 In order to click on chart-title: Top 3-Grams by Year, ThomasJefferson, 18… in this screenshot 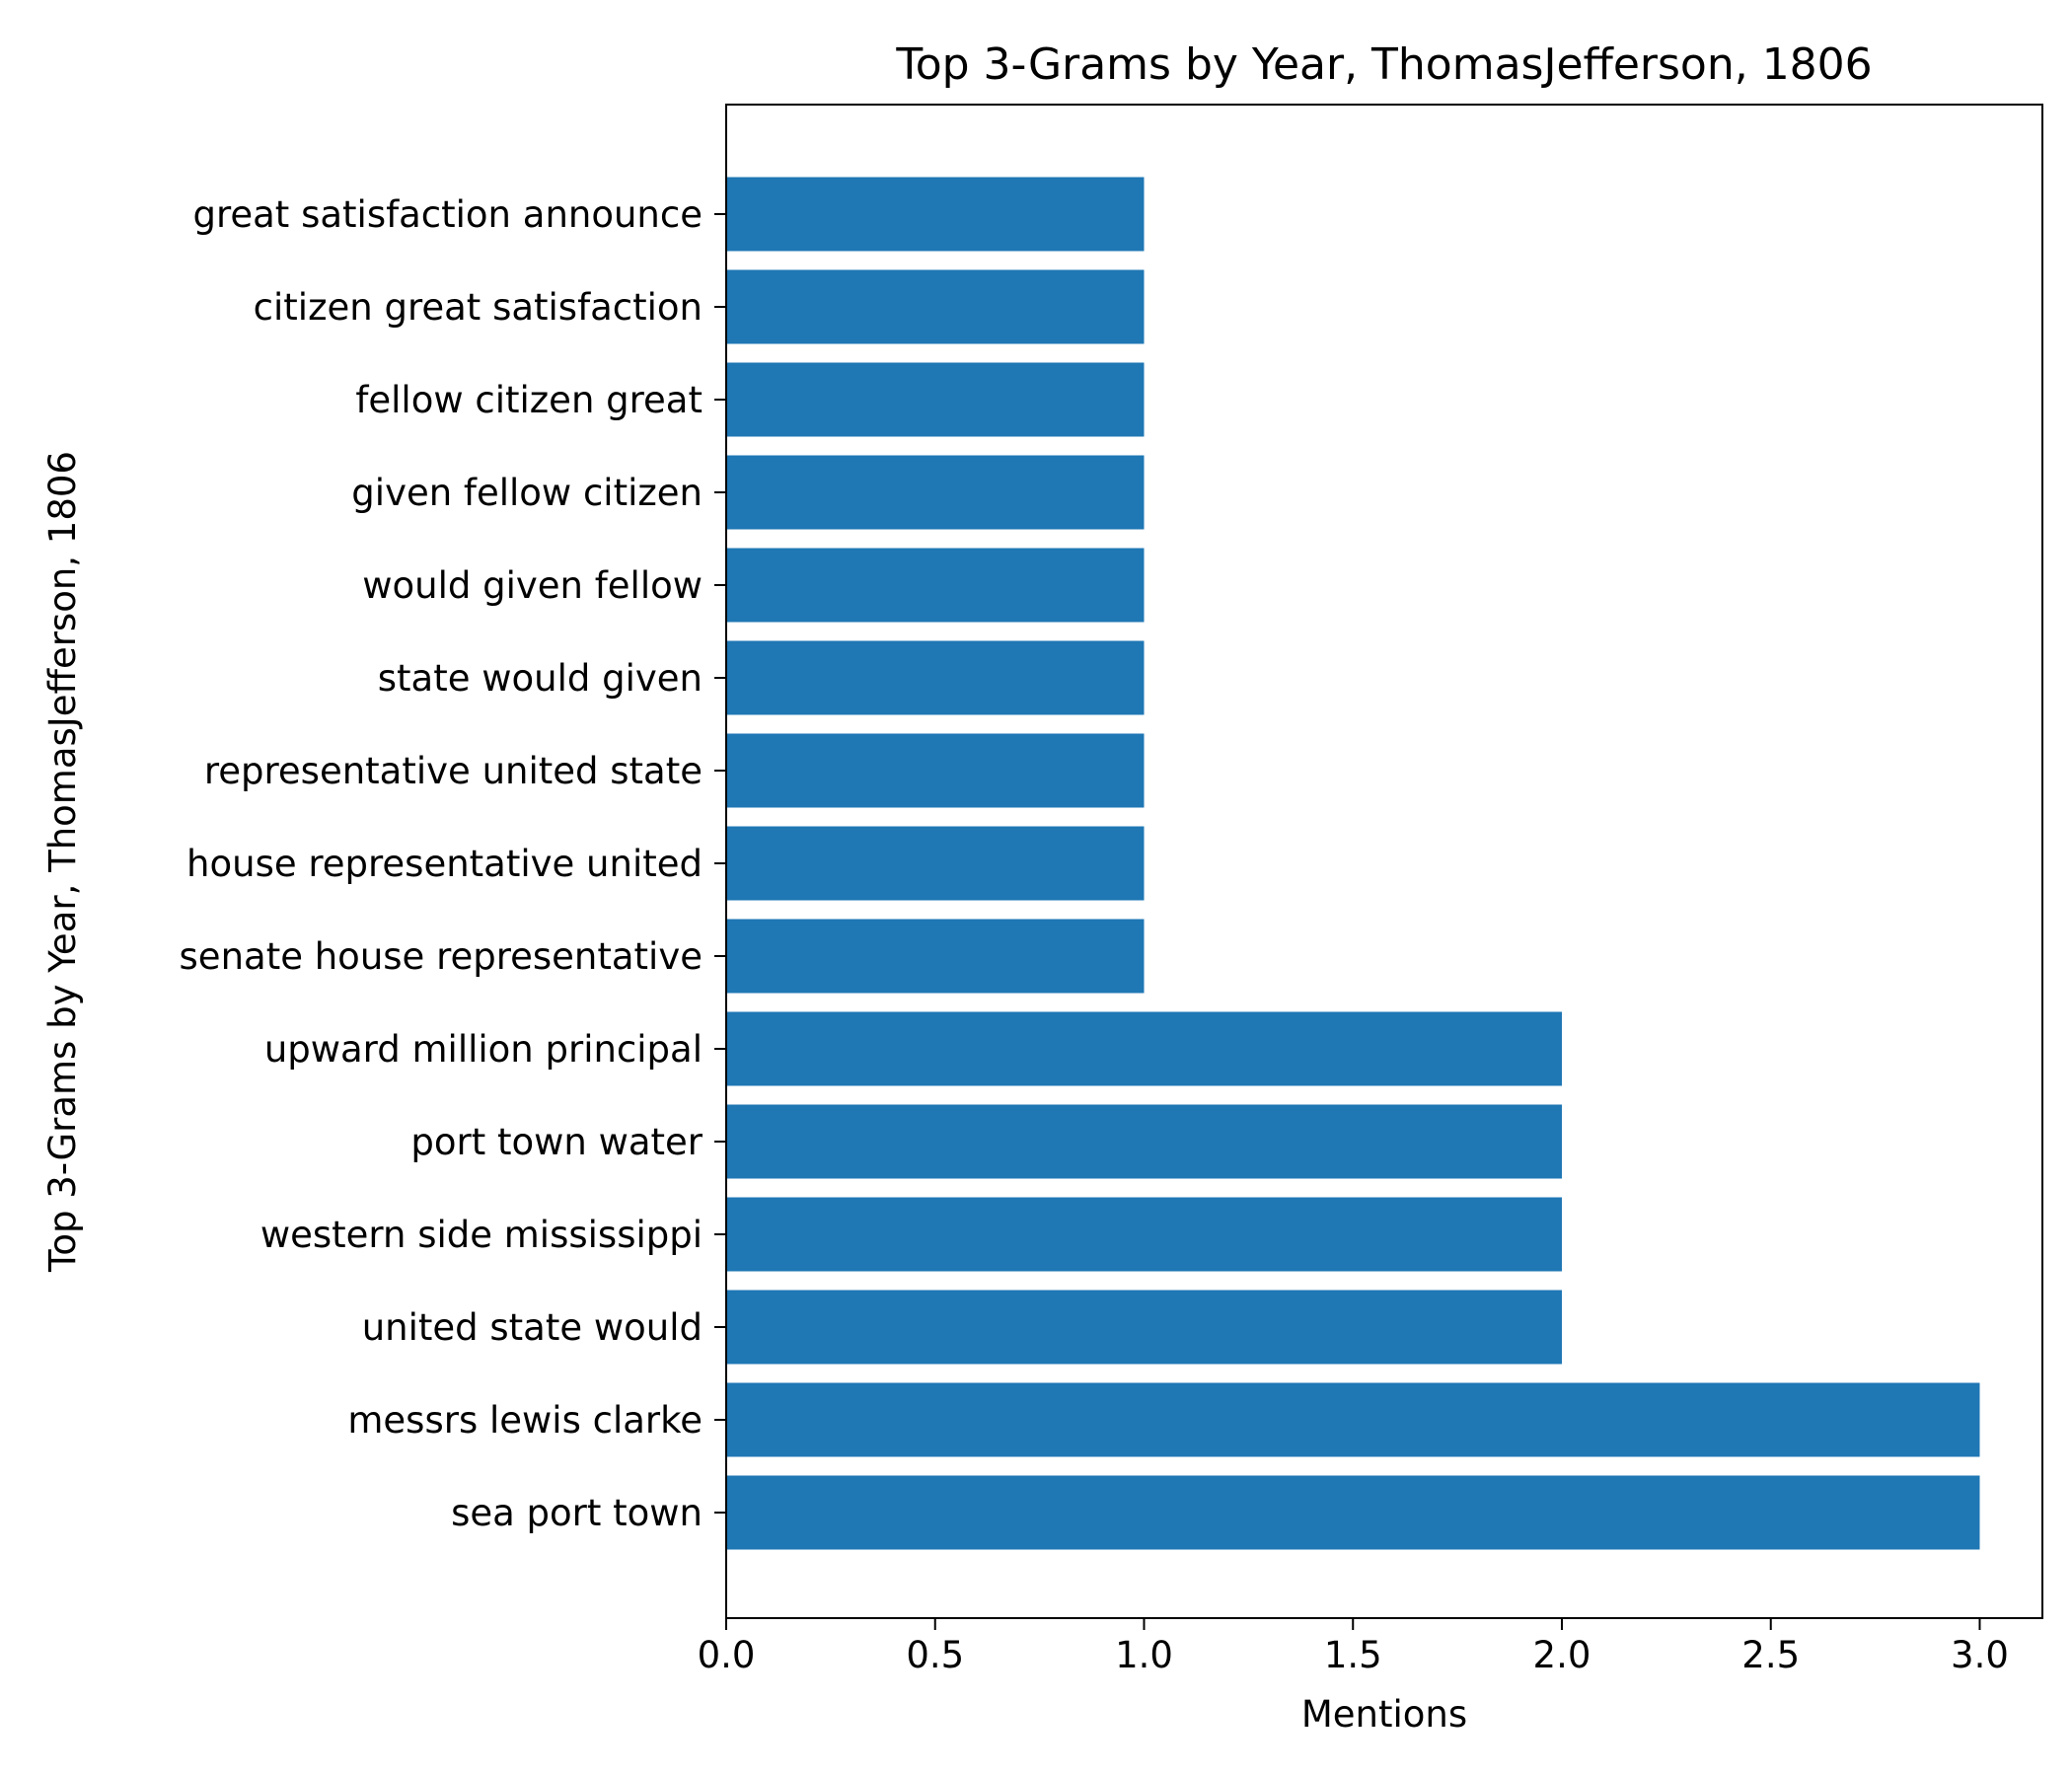, I will do `click(1384, 65)`.